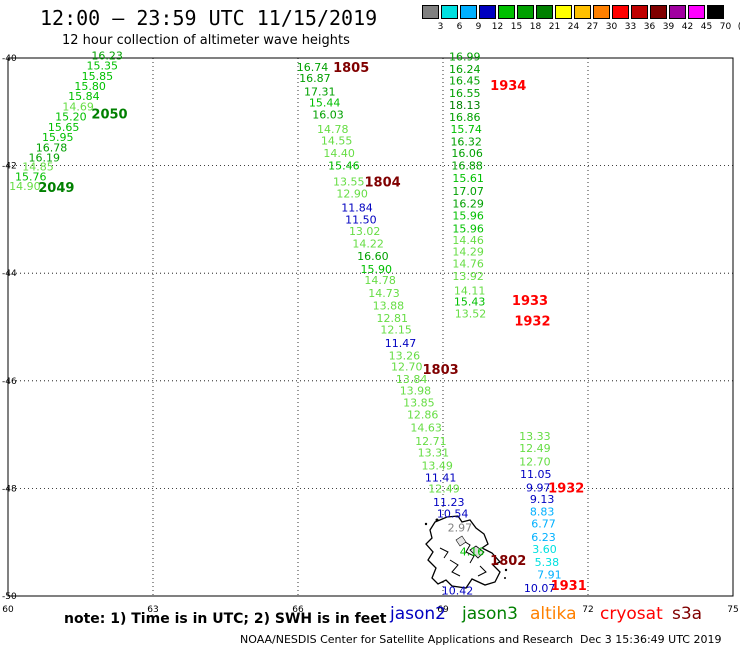 This screenshot has height=650, width=740. I want to click on satellite-altika: altika, so click(553, 614).